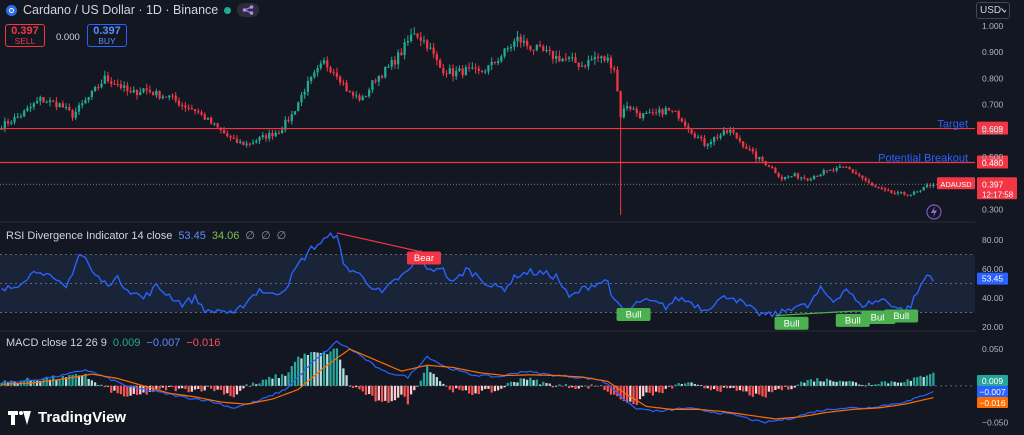 The image size is (1024, 435). Describe the element at coordinates (89, 235) in the screenshot. I see `rsi-legend-name: RSI Divergence Indicator 14 close` at that location.